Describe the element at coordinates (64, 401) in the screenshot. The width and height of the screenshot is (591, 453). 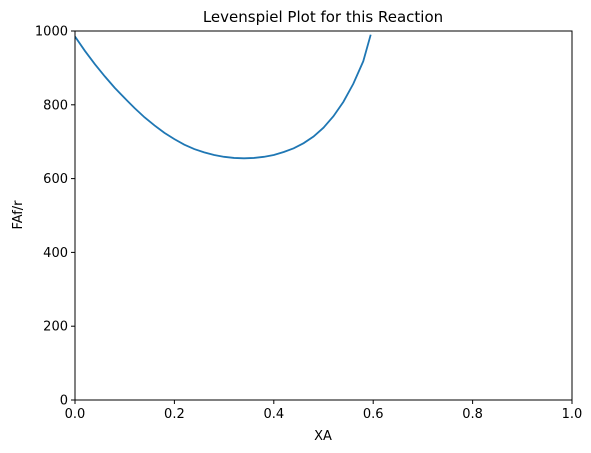
I see `y-tick-label: 0` at that location.